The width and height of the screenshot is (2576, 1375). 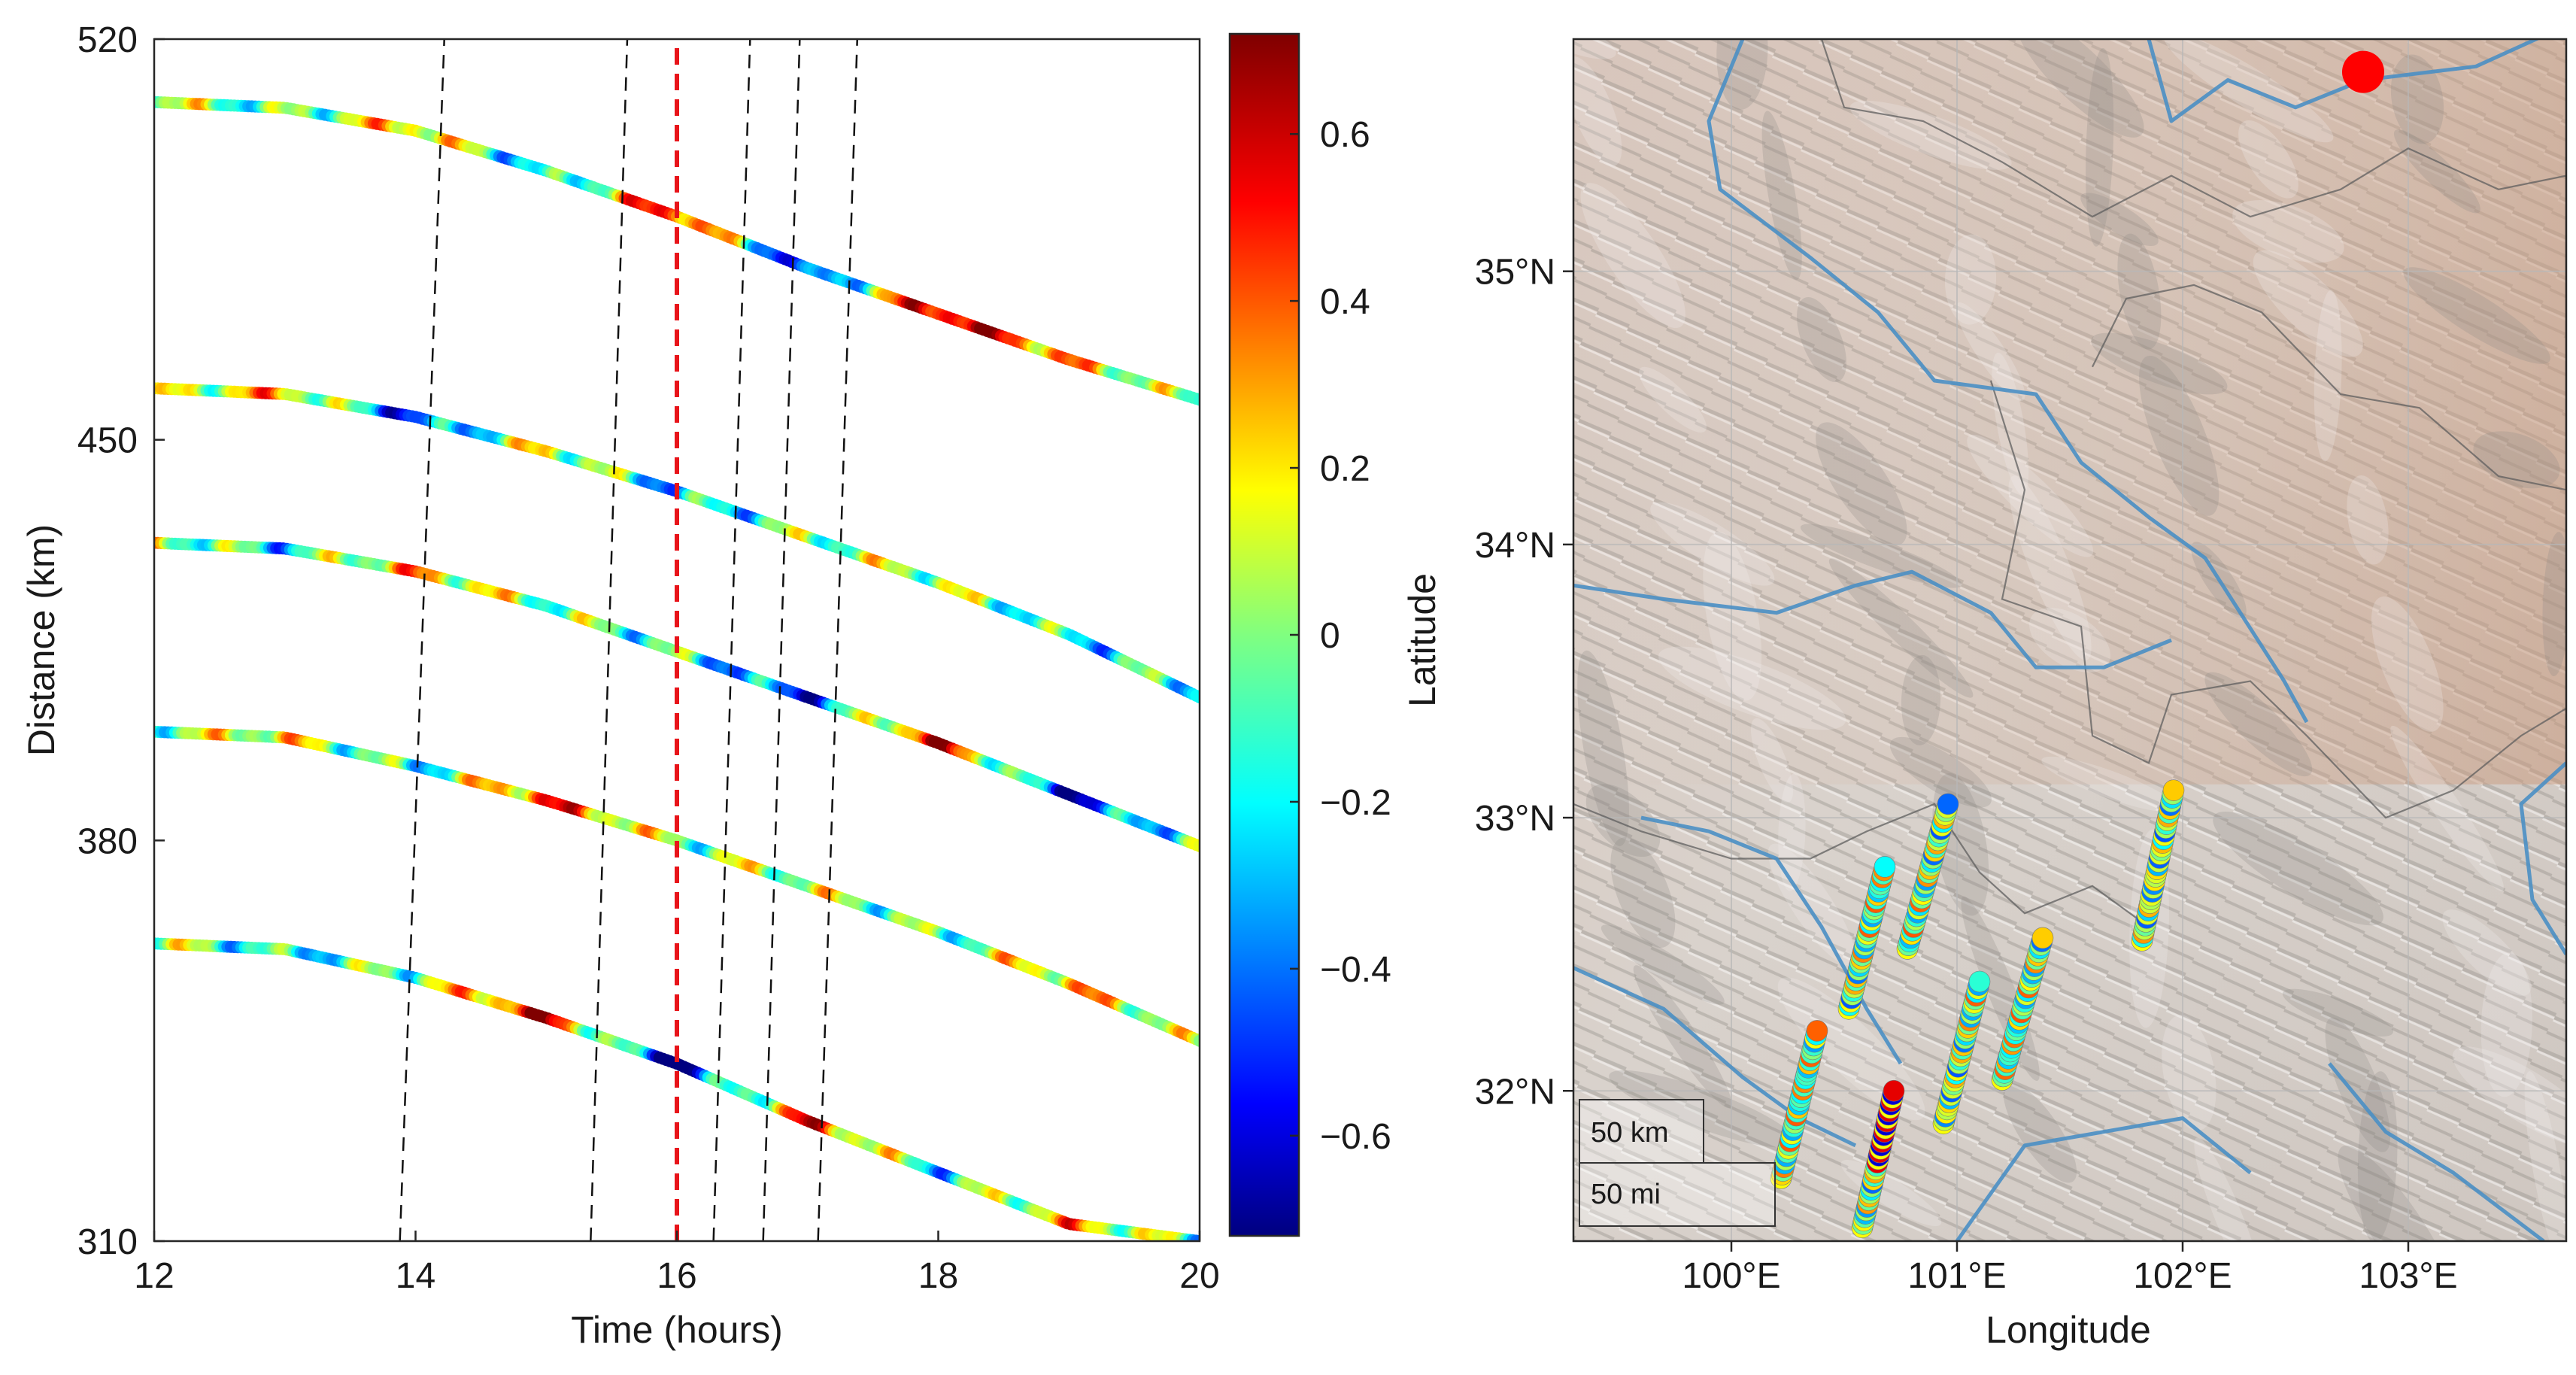 I want to click on track-1-point, so click(x=1197, y=399).